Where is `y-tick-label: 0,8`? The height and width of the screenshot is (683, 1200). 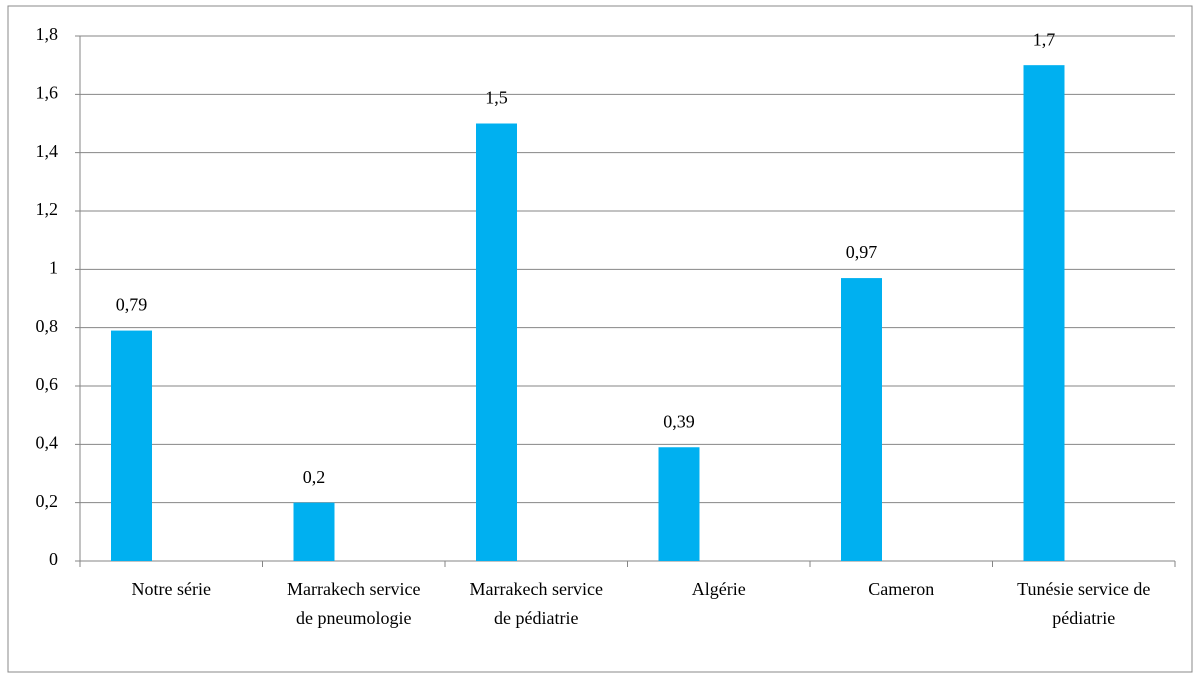
y-tick-label: 0,8 is located at coordinates (47, 326).